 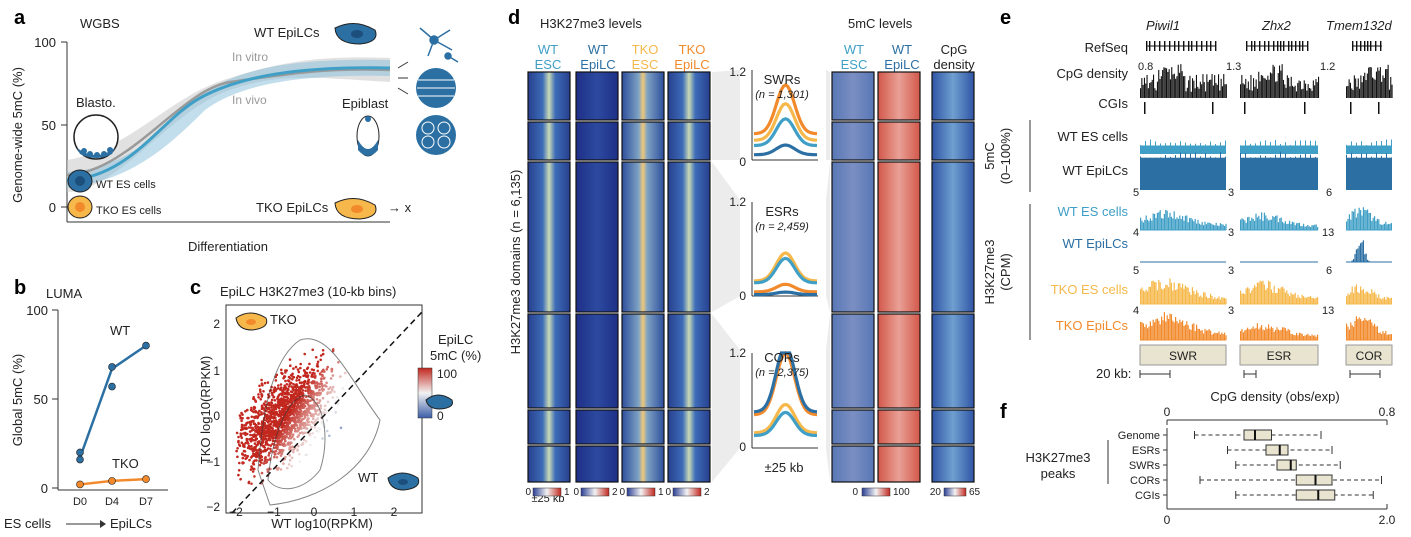 I want to click on d-heatmap-col3-block3, so click(x=689, y=361).